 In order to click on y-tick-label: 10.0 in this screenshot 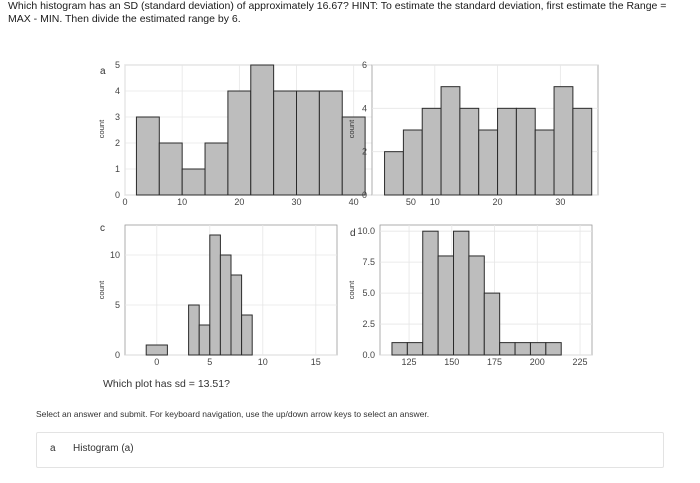, I will do `click(366, 231)`.